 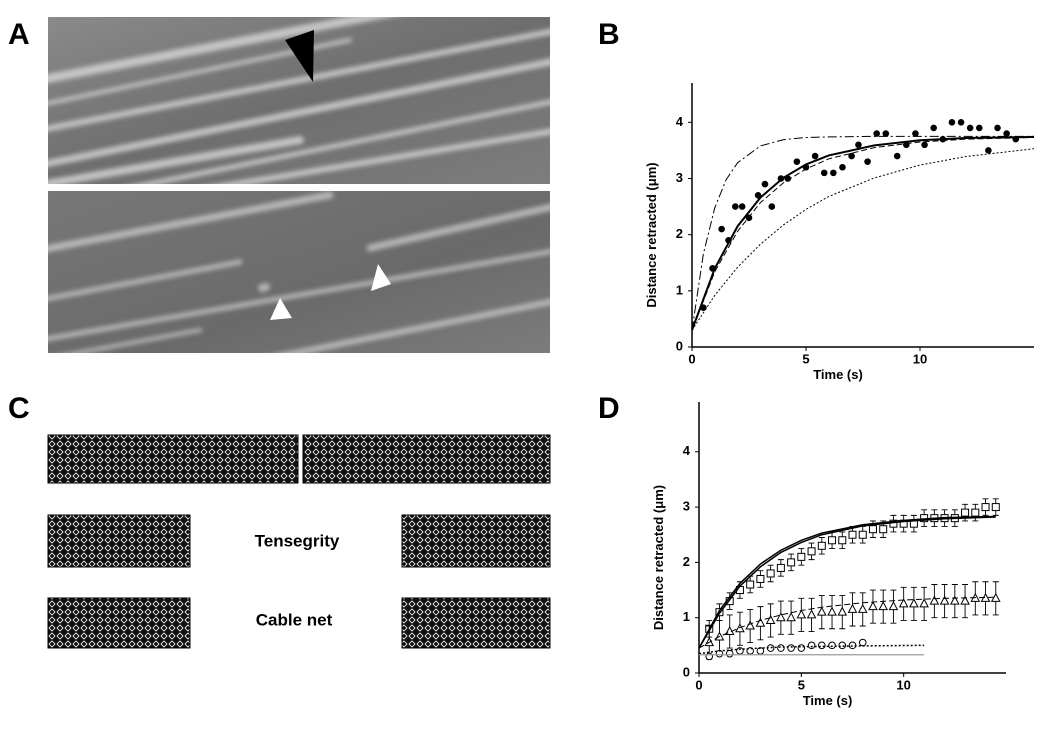 What do you see at coordinates (19, 34) in the screenshot?
I see `panel-label: A` at bounding box center [19, 34].